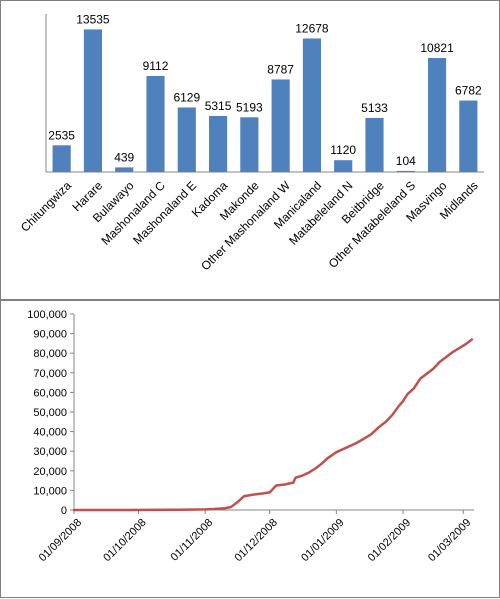 The image size is (500, 599). Describe the element at coordinates (218, 144) in the screenshot. I see `bar-kadoma` at that location.